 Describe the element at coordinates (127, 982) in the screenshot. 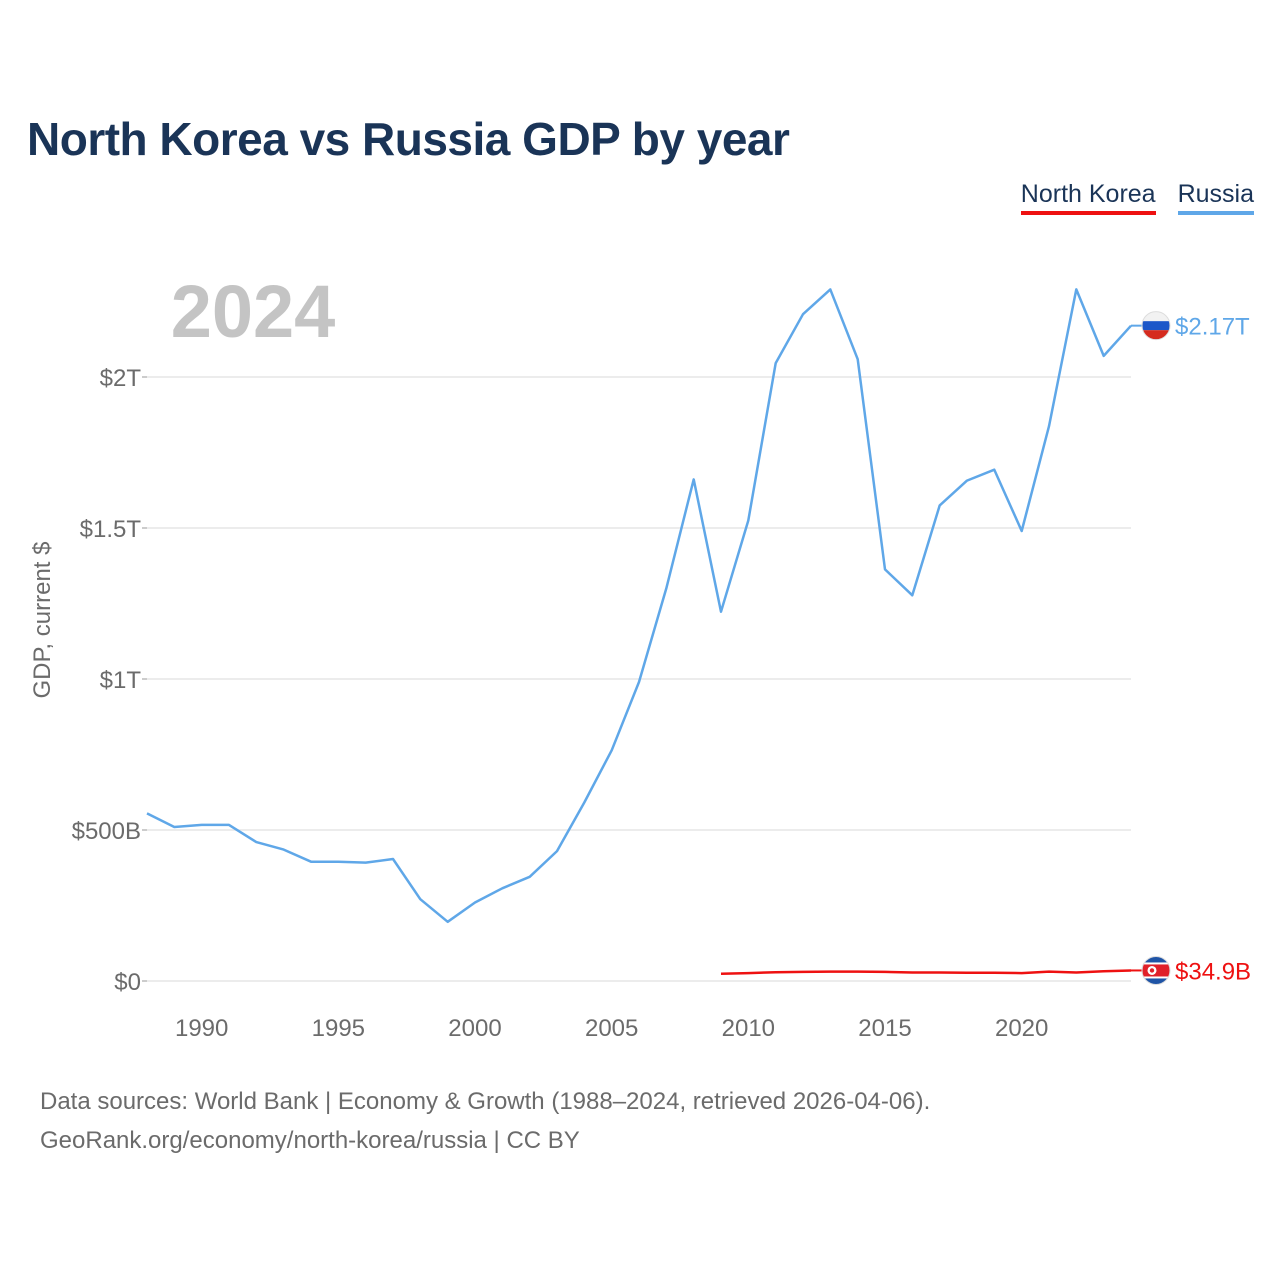

I see `y-tick-label: $0` at that location.